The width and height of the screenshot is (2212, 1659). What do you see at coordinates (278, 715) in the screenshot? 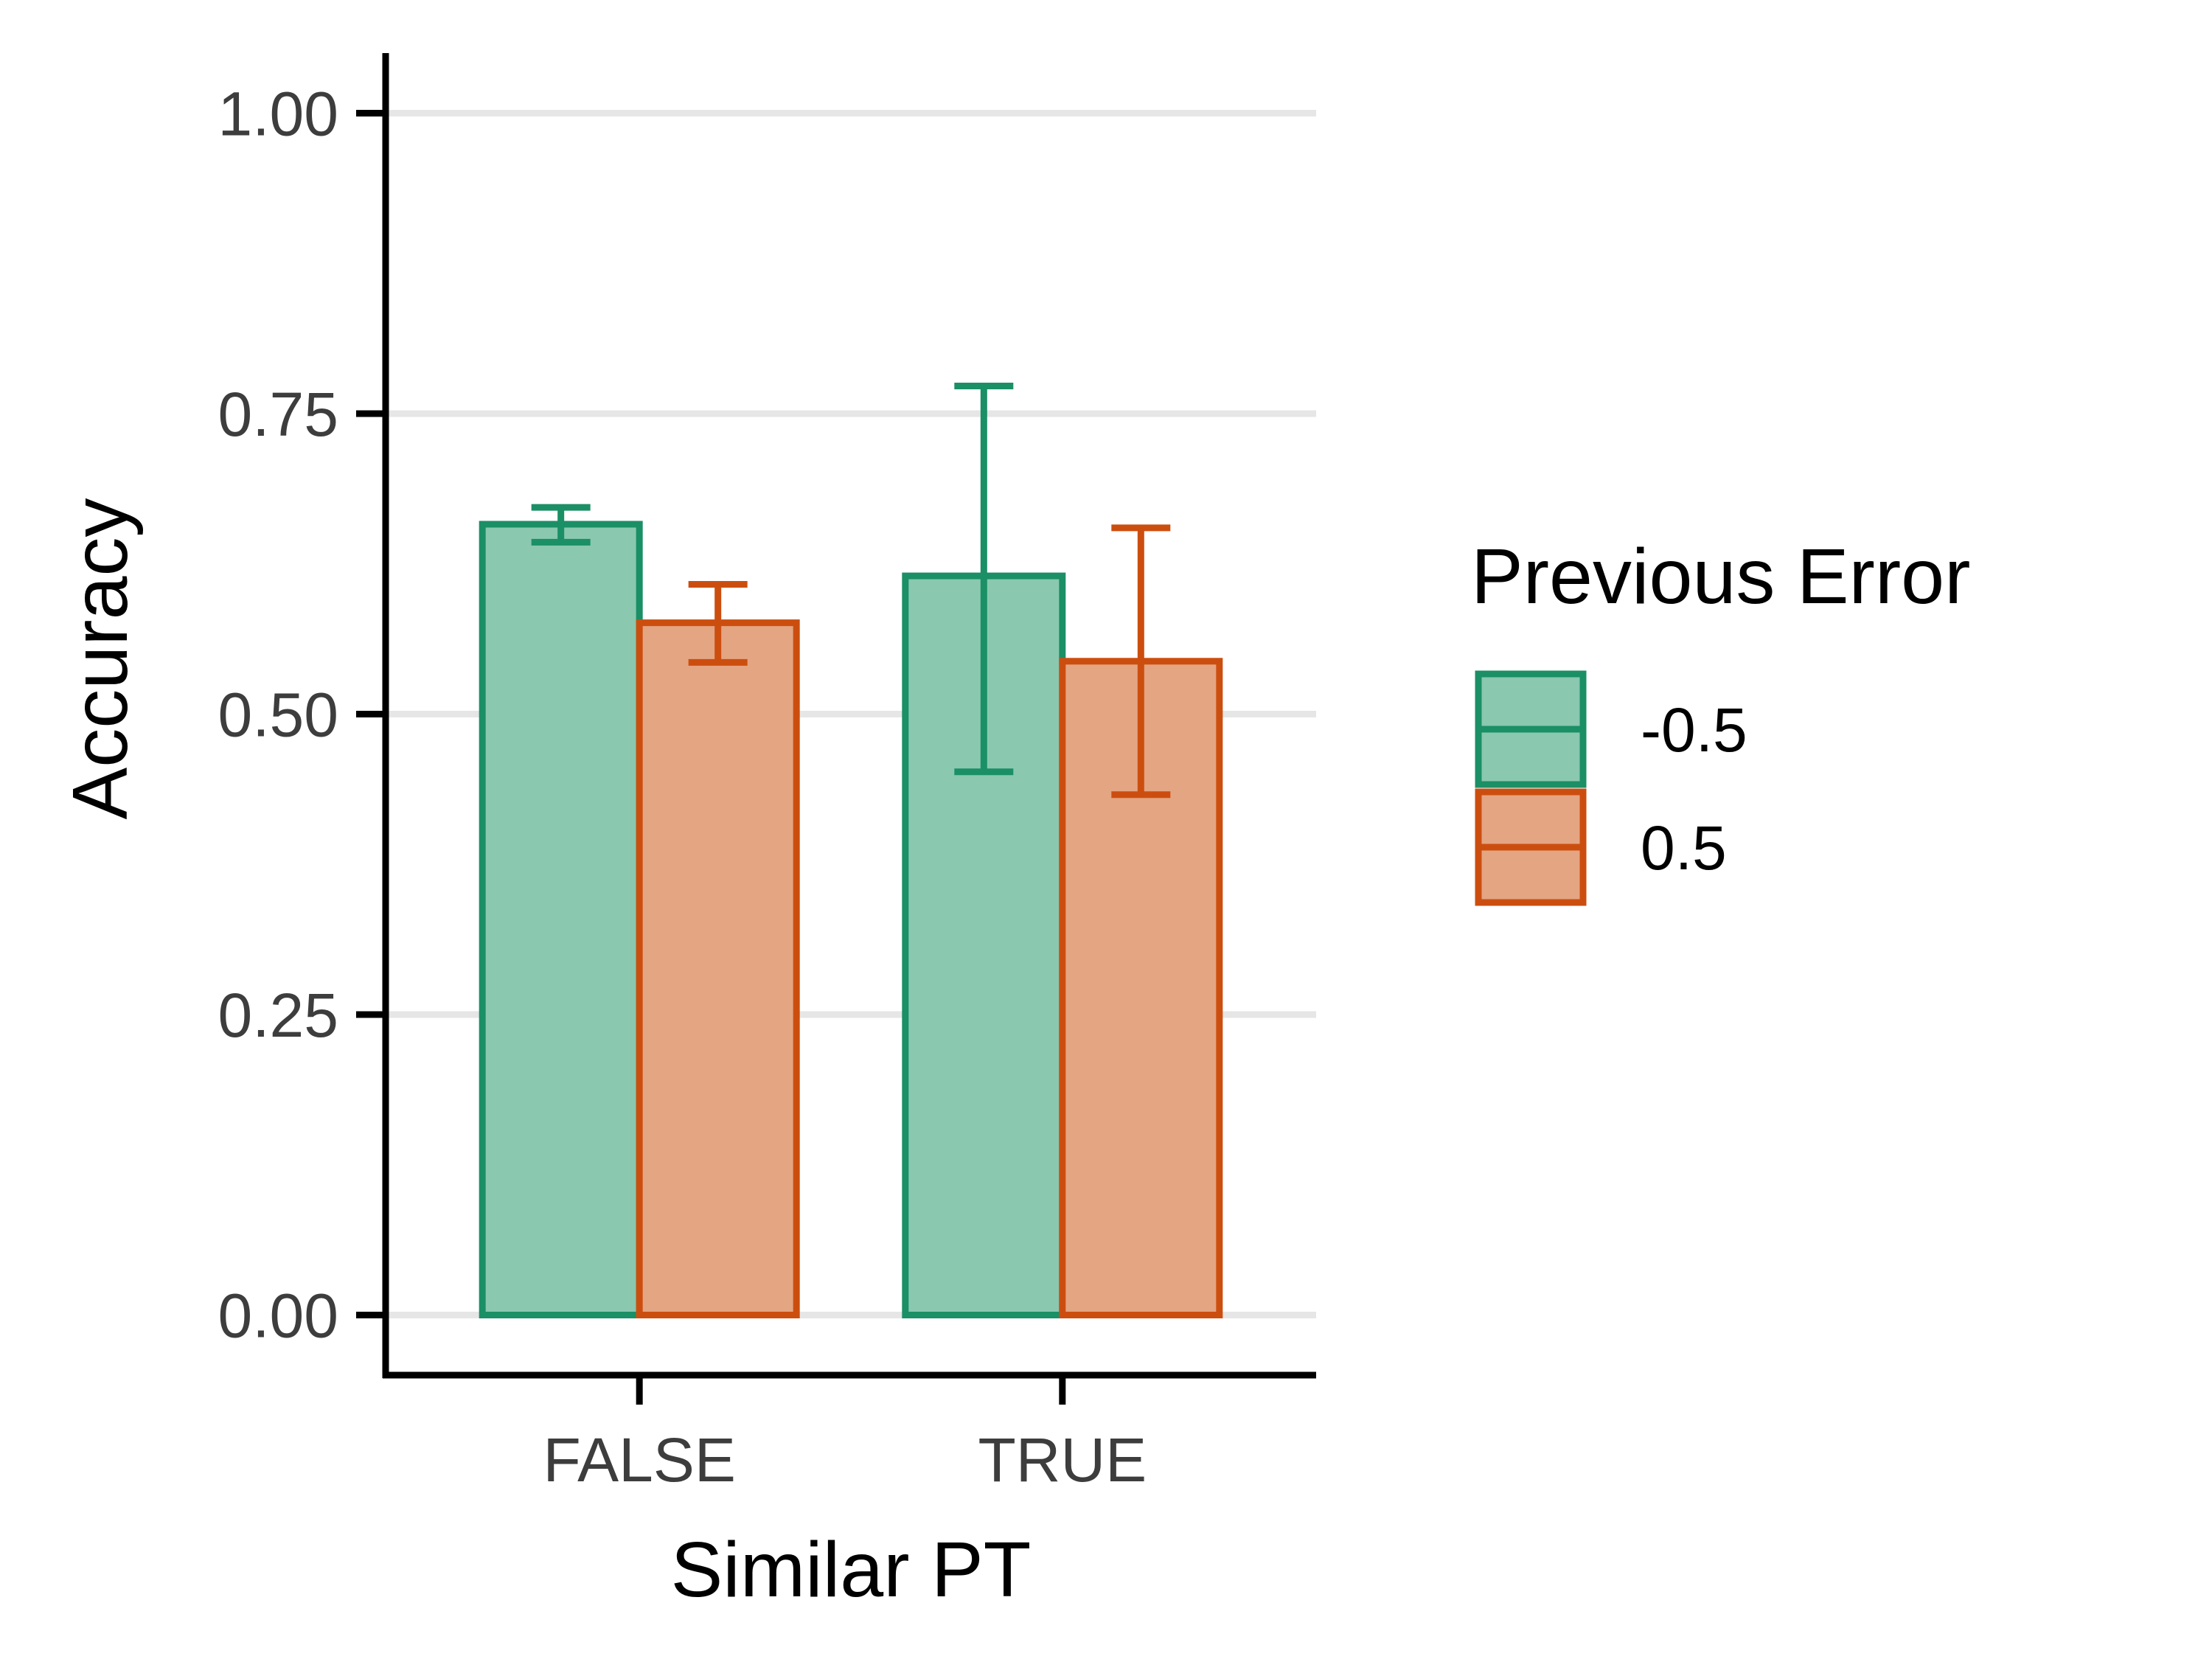
I see `y-tick-label: 0.50` at bounding box center [278, 715].